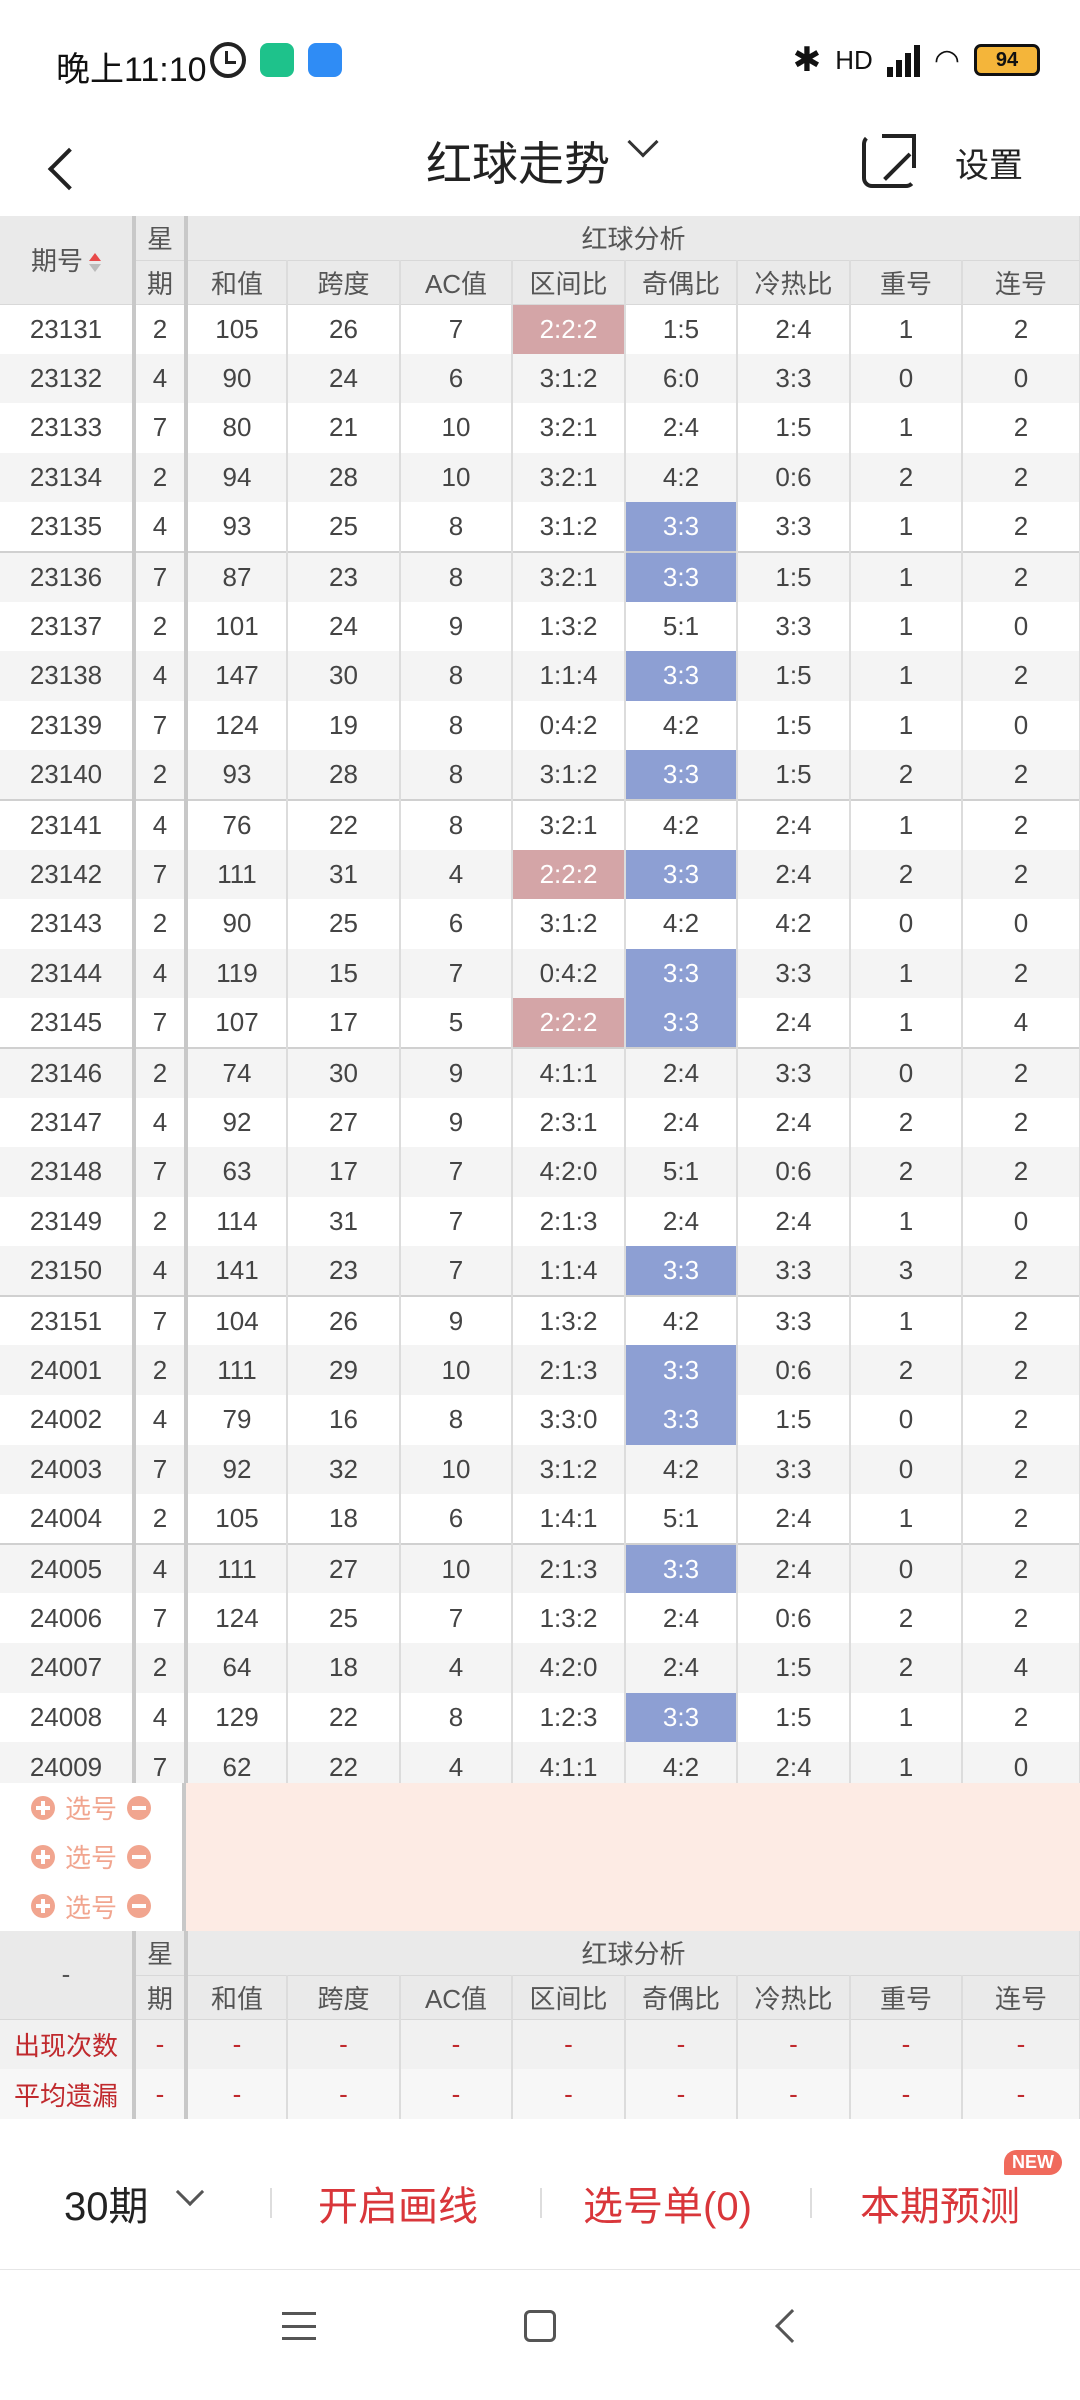 This screenshot has height=2400, width=1080. Describe the element at coordinates (681, 1469) in the screenshot. I see `odd-even-cell: 4:2` at that location.